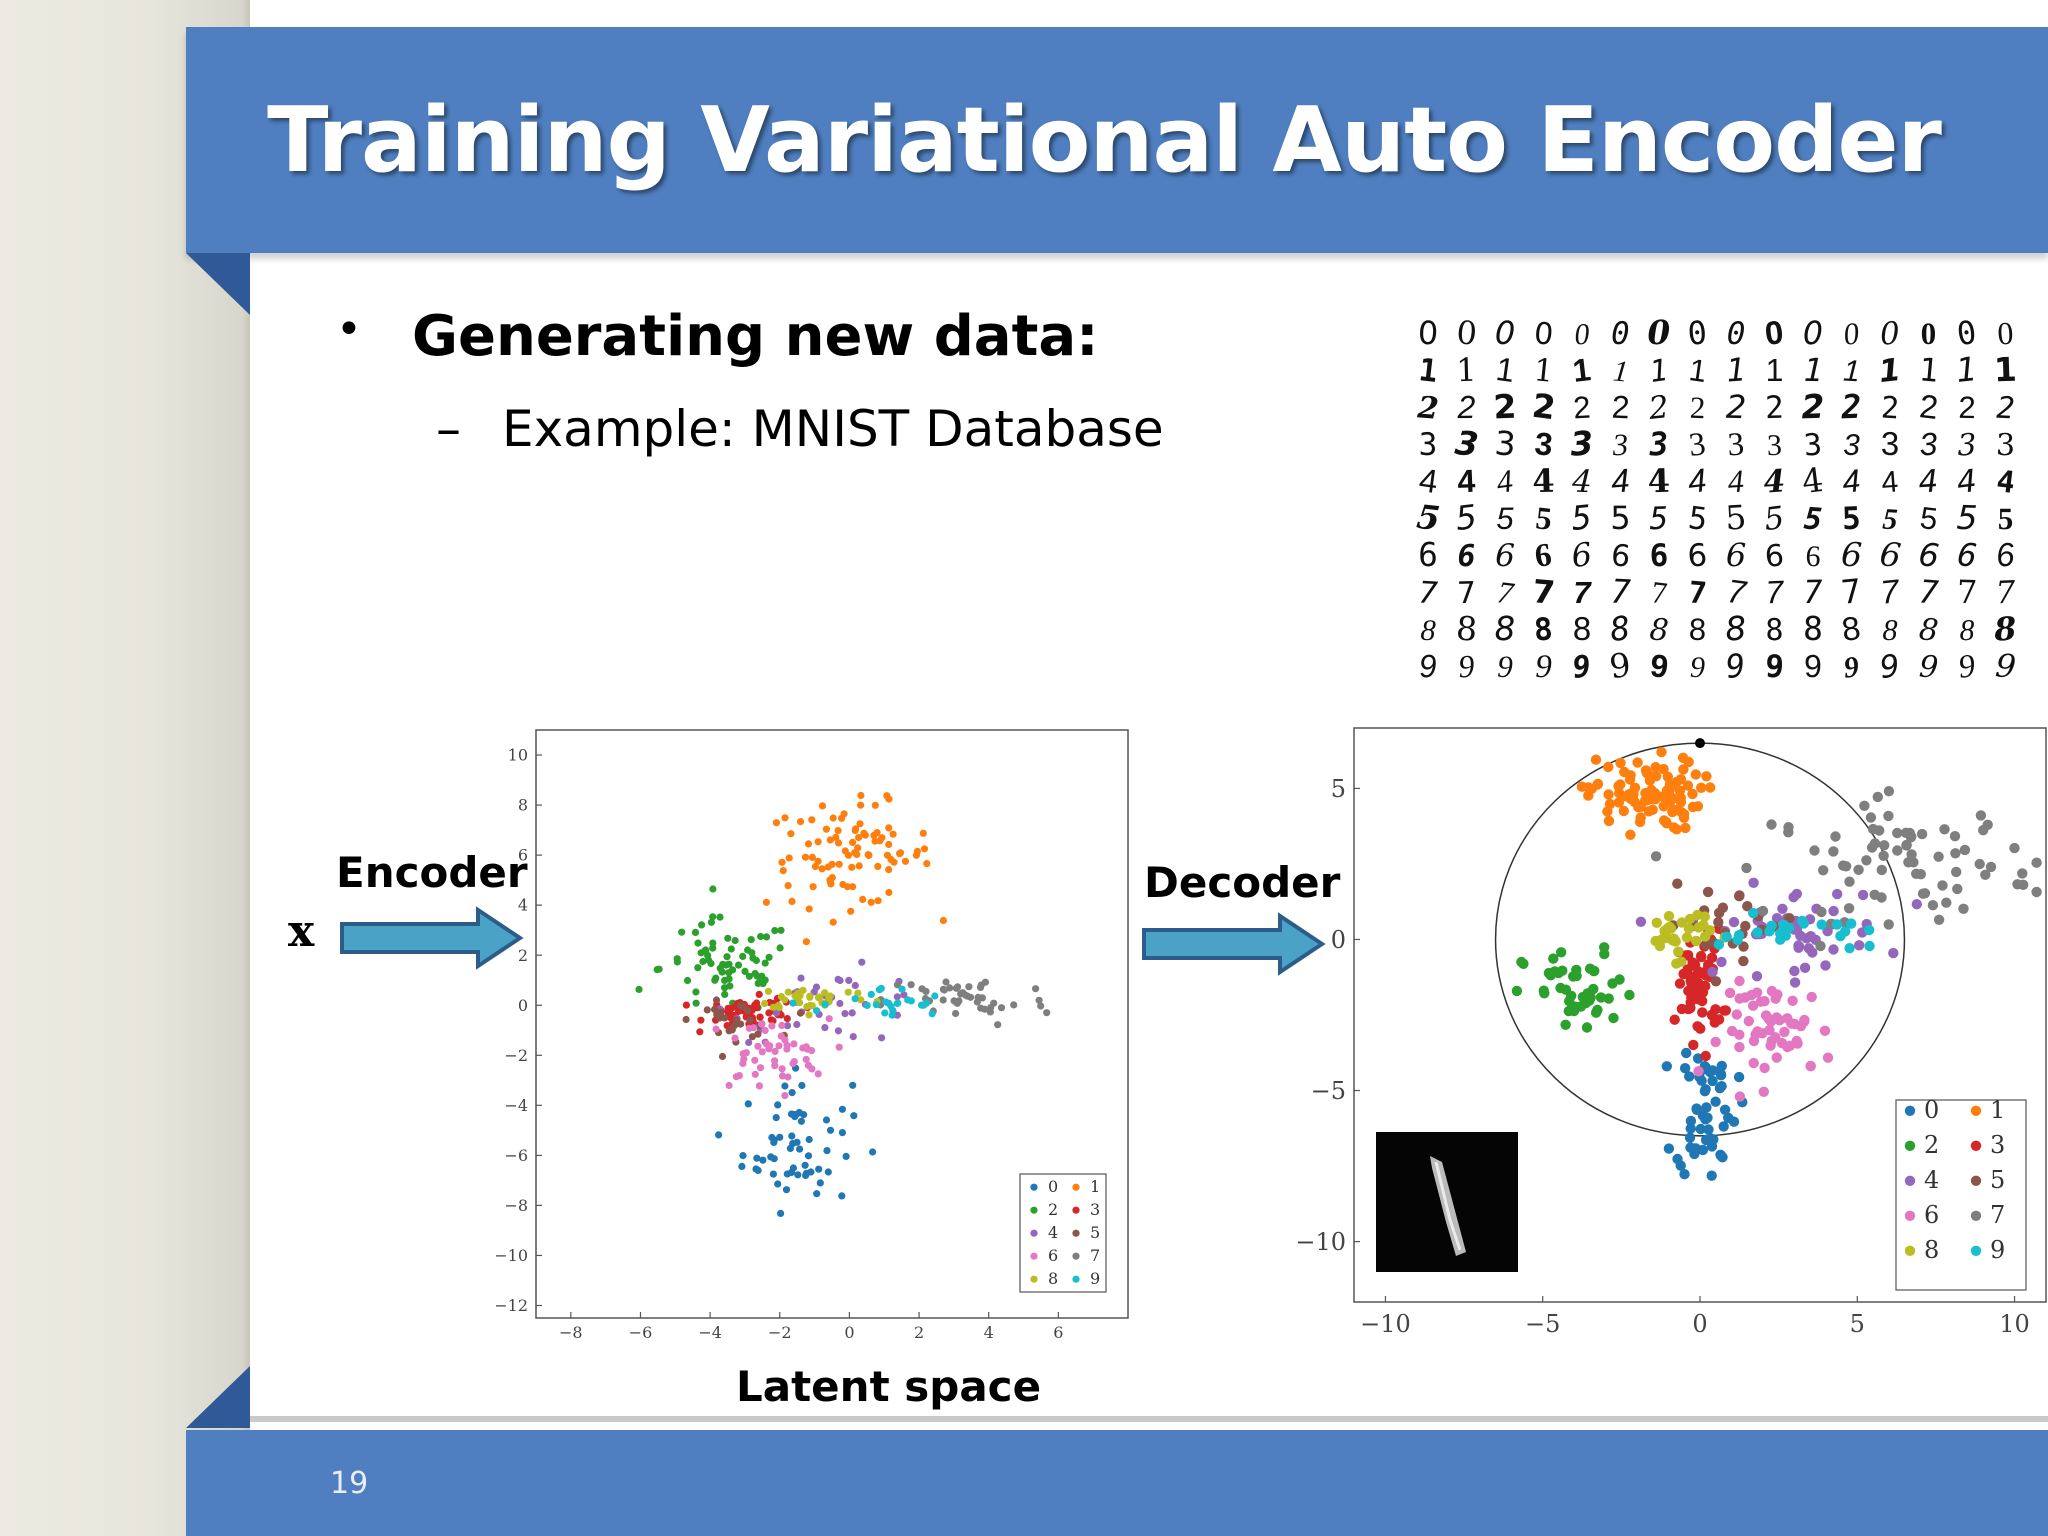 Image resolution: width=2048 pixels, height=1536 pixels. Describe the element at coordinates (1117, 140) in the screenshot. I see `title-bar` at that location.